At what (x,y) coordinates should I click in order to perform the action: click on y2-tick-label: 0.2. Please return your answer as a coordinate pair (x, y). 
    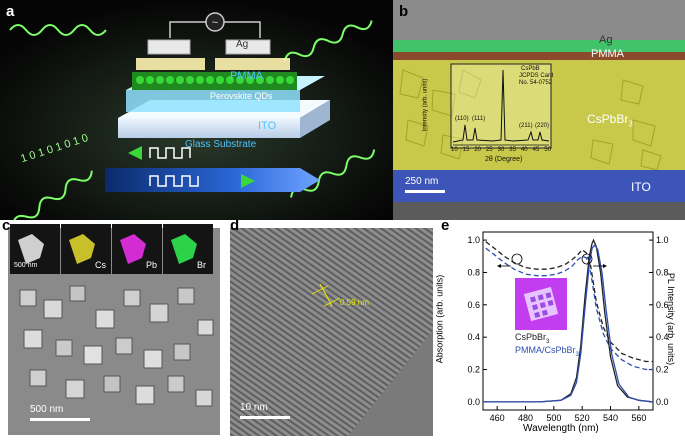
    Looking at the image, I should click on (662, 370).